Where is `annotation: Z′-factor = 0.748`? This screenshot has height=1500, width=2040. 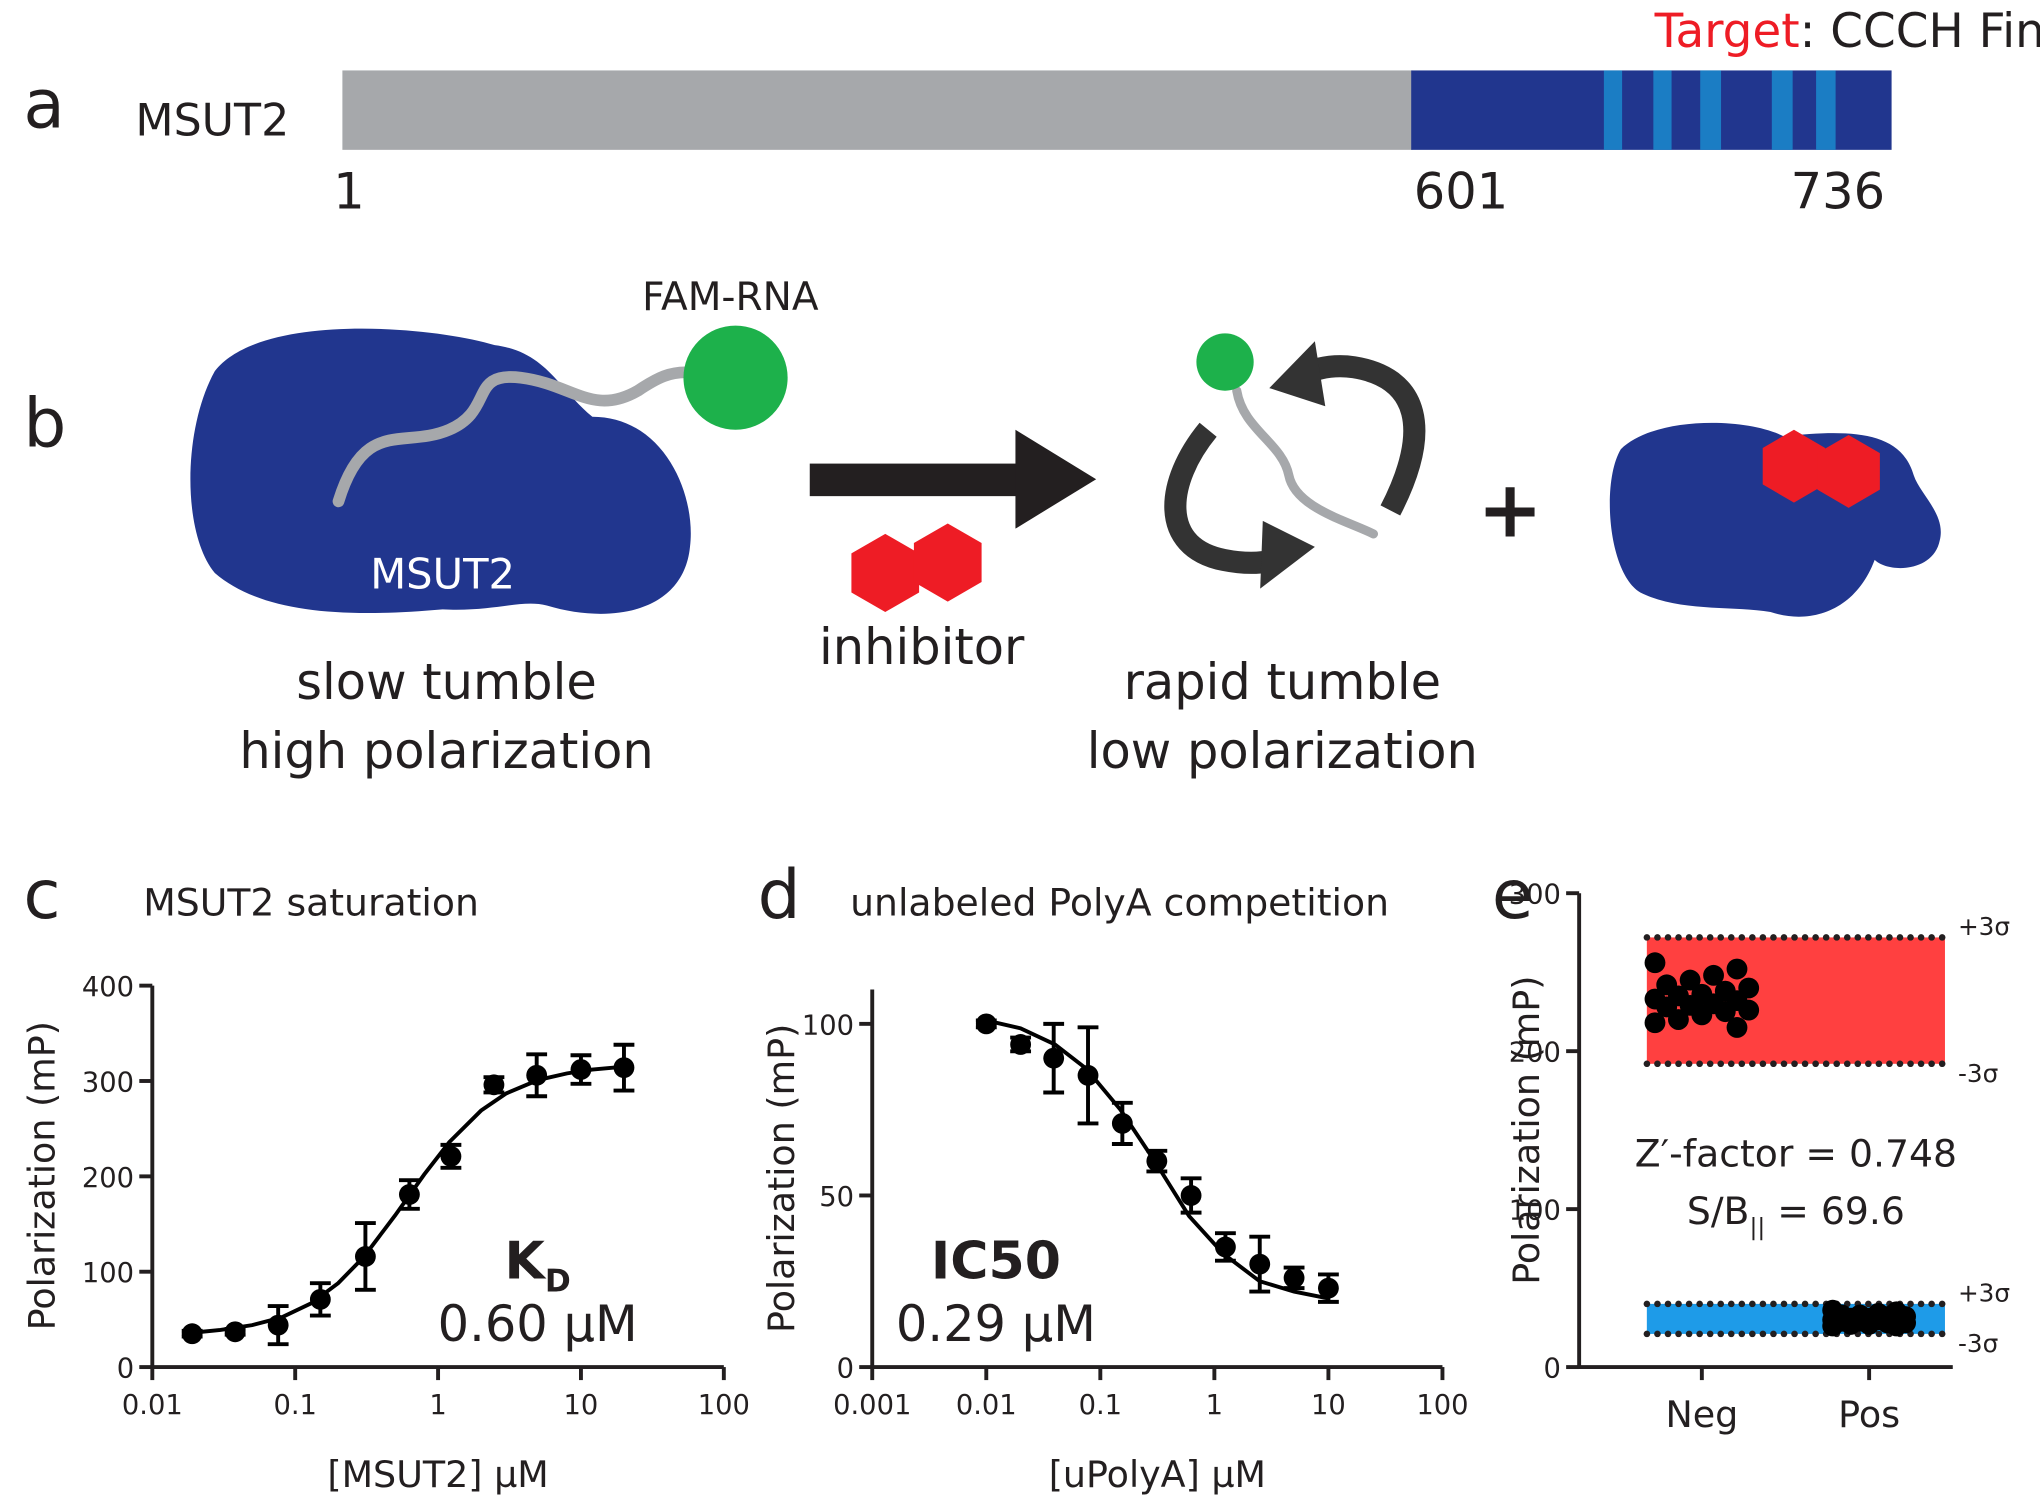 annotation: Z′-factor = 0.748 is located at coordinates (1796, 1154).